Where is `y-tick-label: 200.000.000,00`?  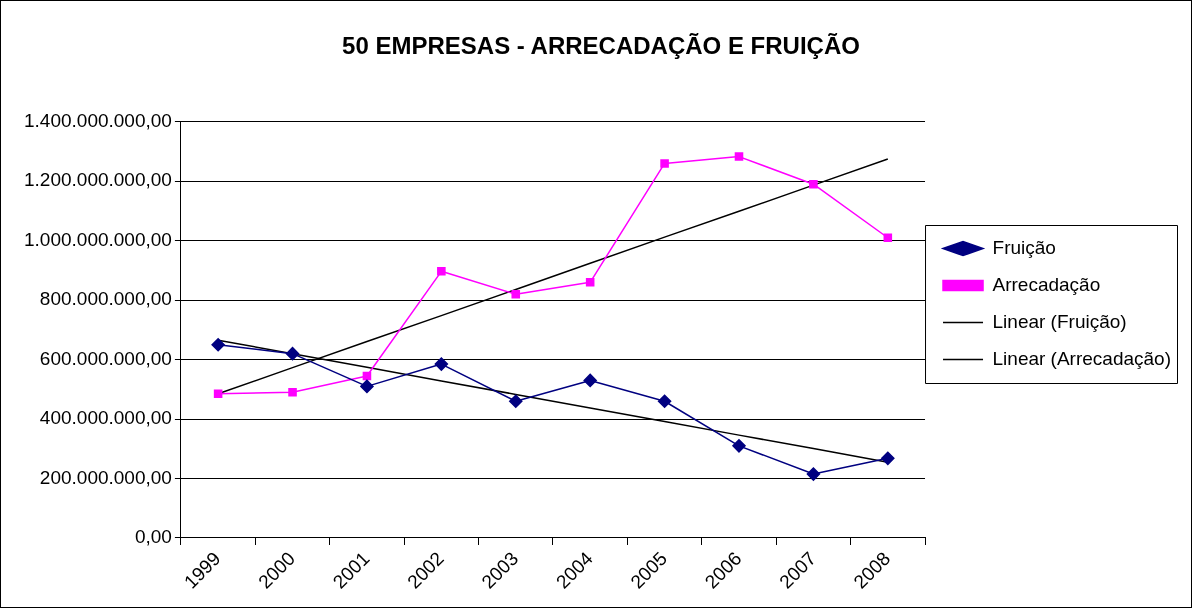
y-tick-label: 200.000.000,00 is located at coordinates (105, 477).